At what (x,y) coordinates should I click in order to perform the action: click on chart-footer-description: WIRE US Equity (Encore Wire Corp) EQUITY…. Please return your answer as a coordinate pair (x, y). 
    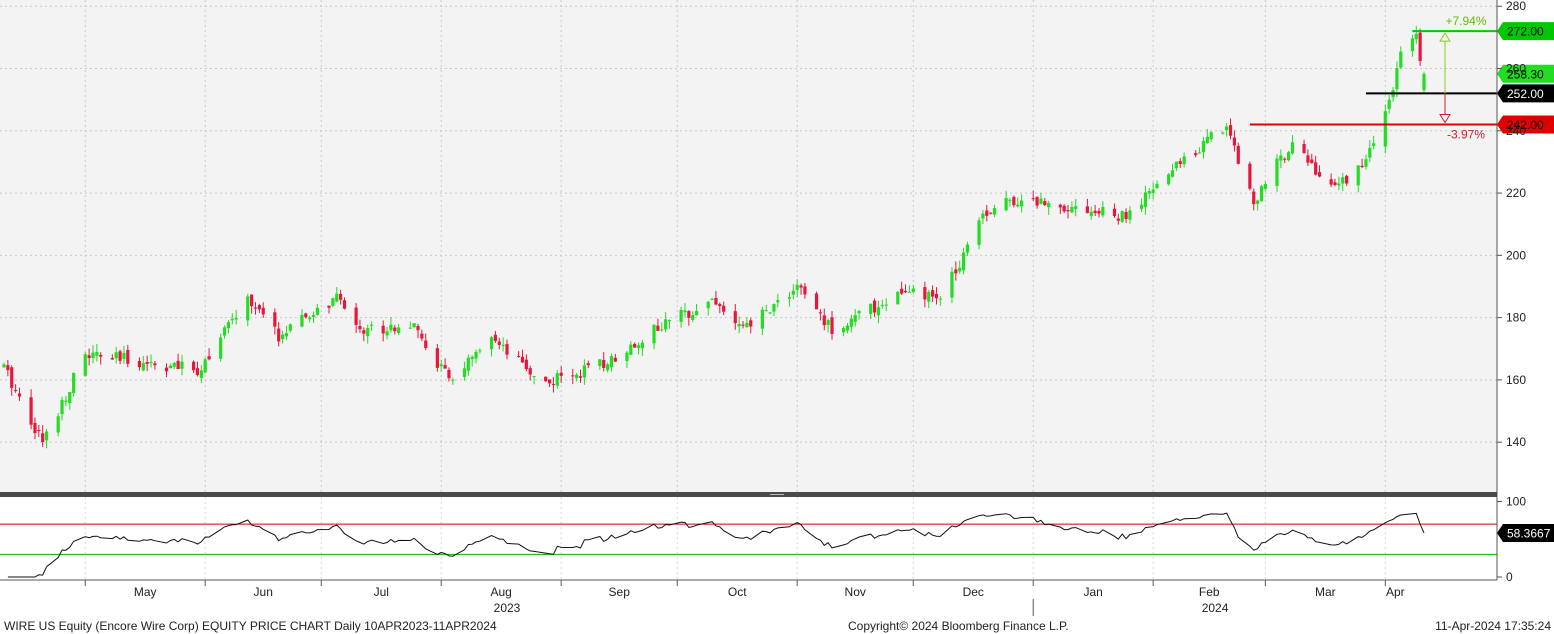
    Looking at the image, I should click on (250, 626).